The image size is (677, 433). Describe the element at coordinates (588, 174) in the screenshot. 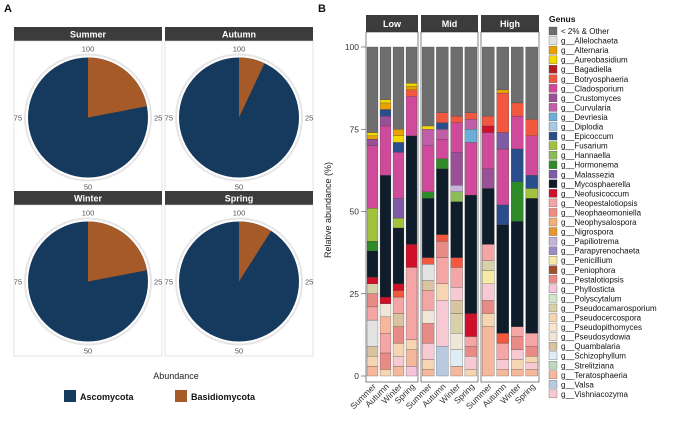

I see `genus-legend-label: g__Malassezia` at that location.